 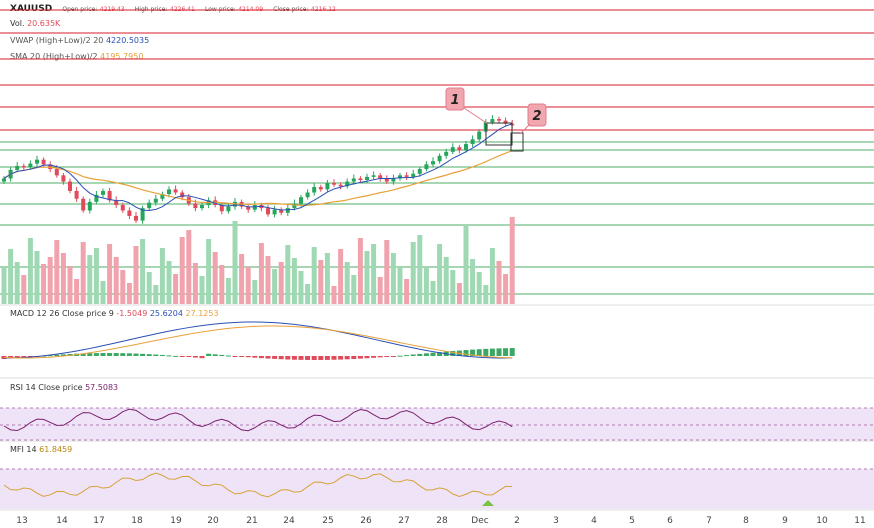 I want to click on x-tick-label: 18, so click(x=137, y=521).